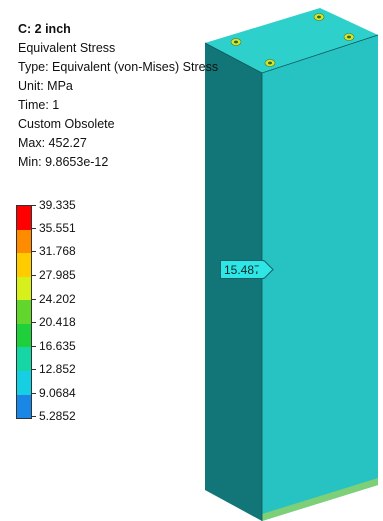 The width and height of the screenshot is (383, 521). I want to click on legend-label-9: 9.0684, so click(57, 393).